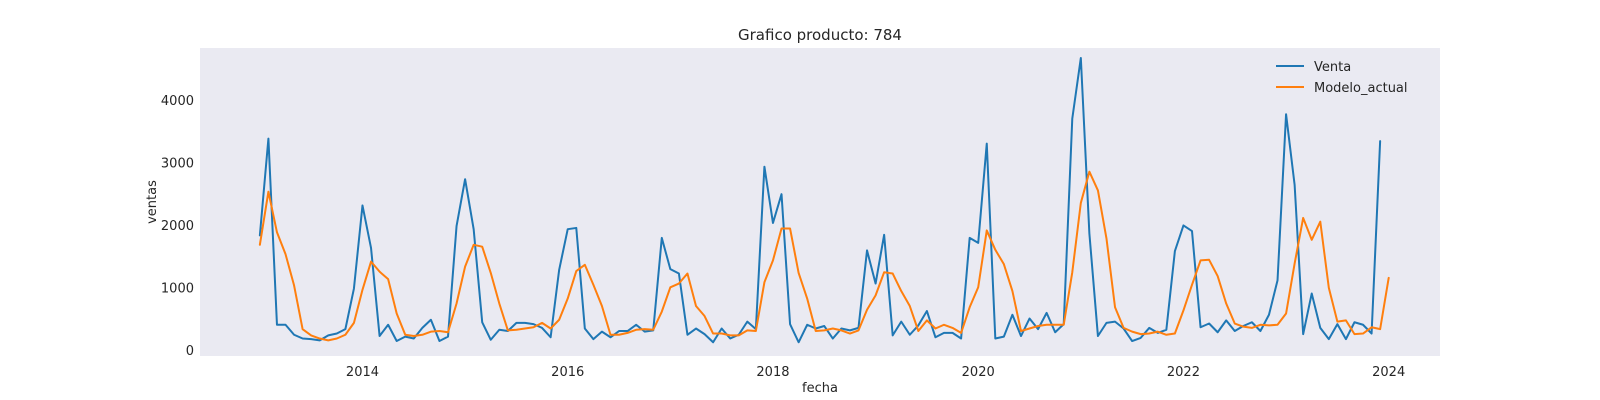 This screenshot has height=400, width=1600. Describe the element at coordinates (567, 372) in the screenshot. I see `x-tick-label: 2016` at that location.